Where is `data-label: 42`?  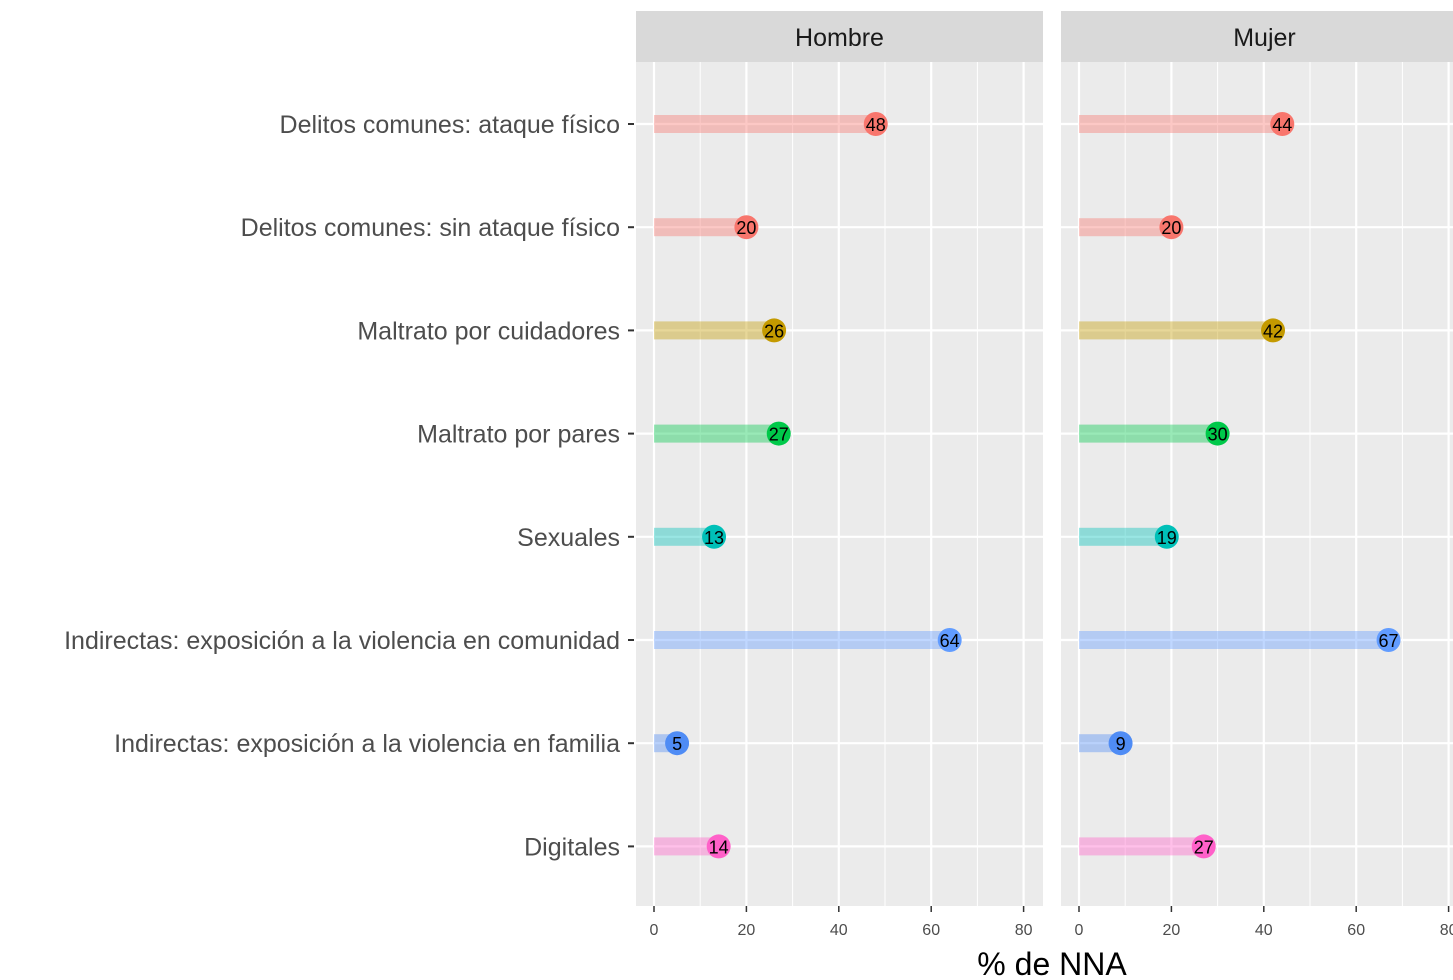
data-label: 42 is located at coordinates (1273, 331).